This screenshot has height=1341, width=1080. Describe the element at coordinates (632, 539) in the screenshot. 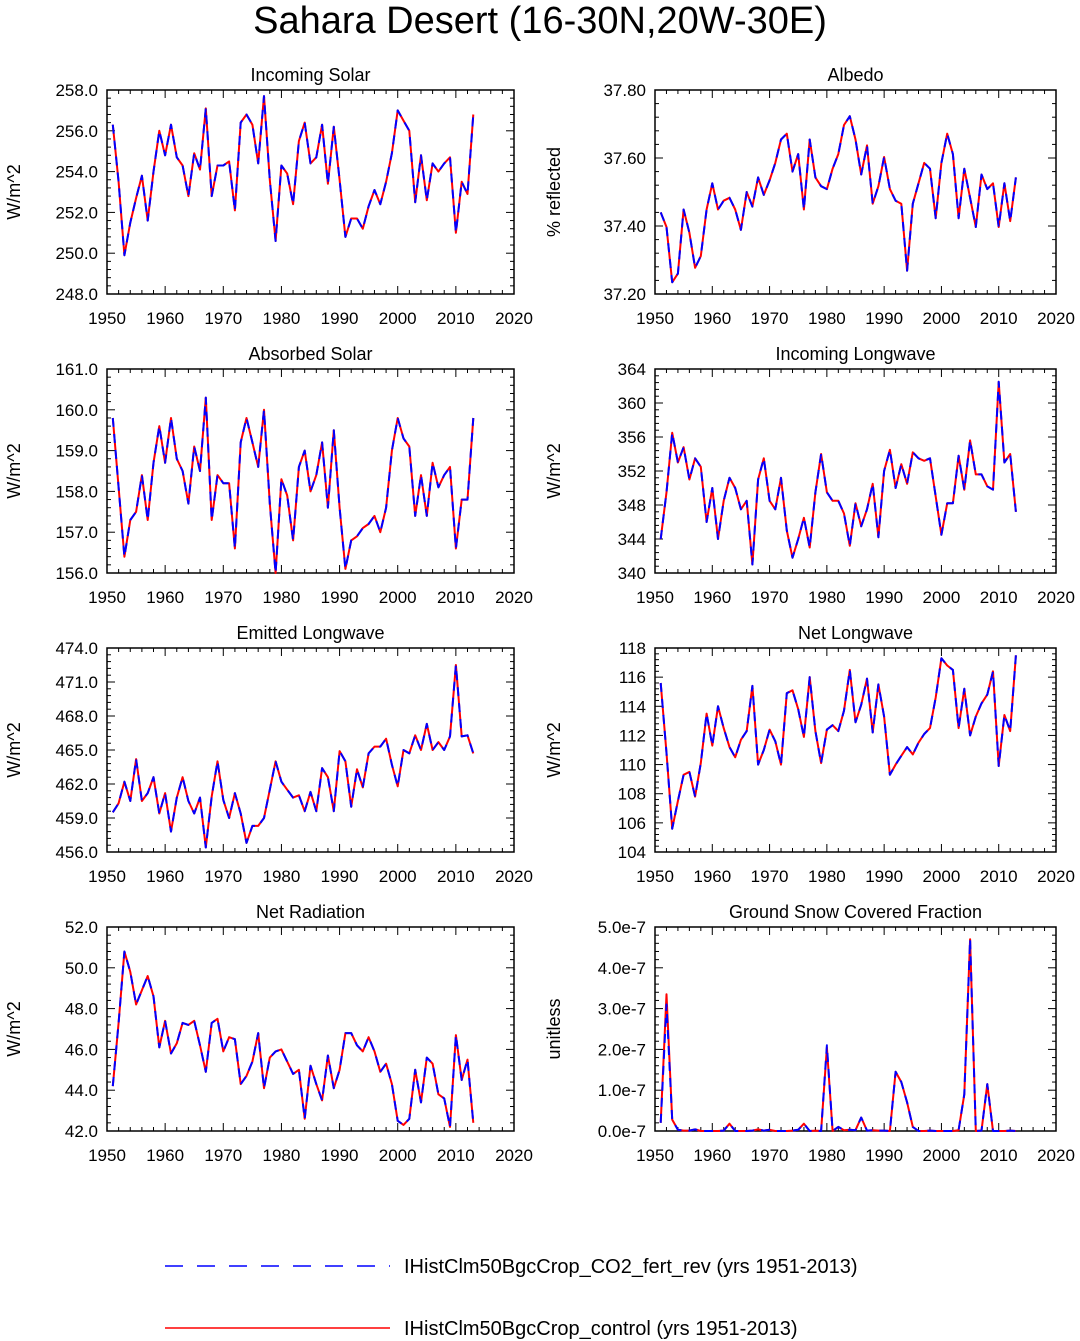

I see `y-tick-label: 344` at that location.